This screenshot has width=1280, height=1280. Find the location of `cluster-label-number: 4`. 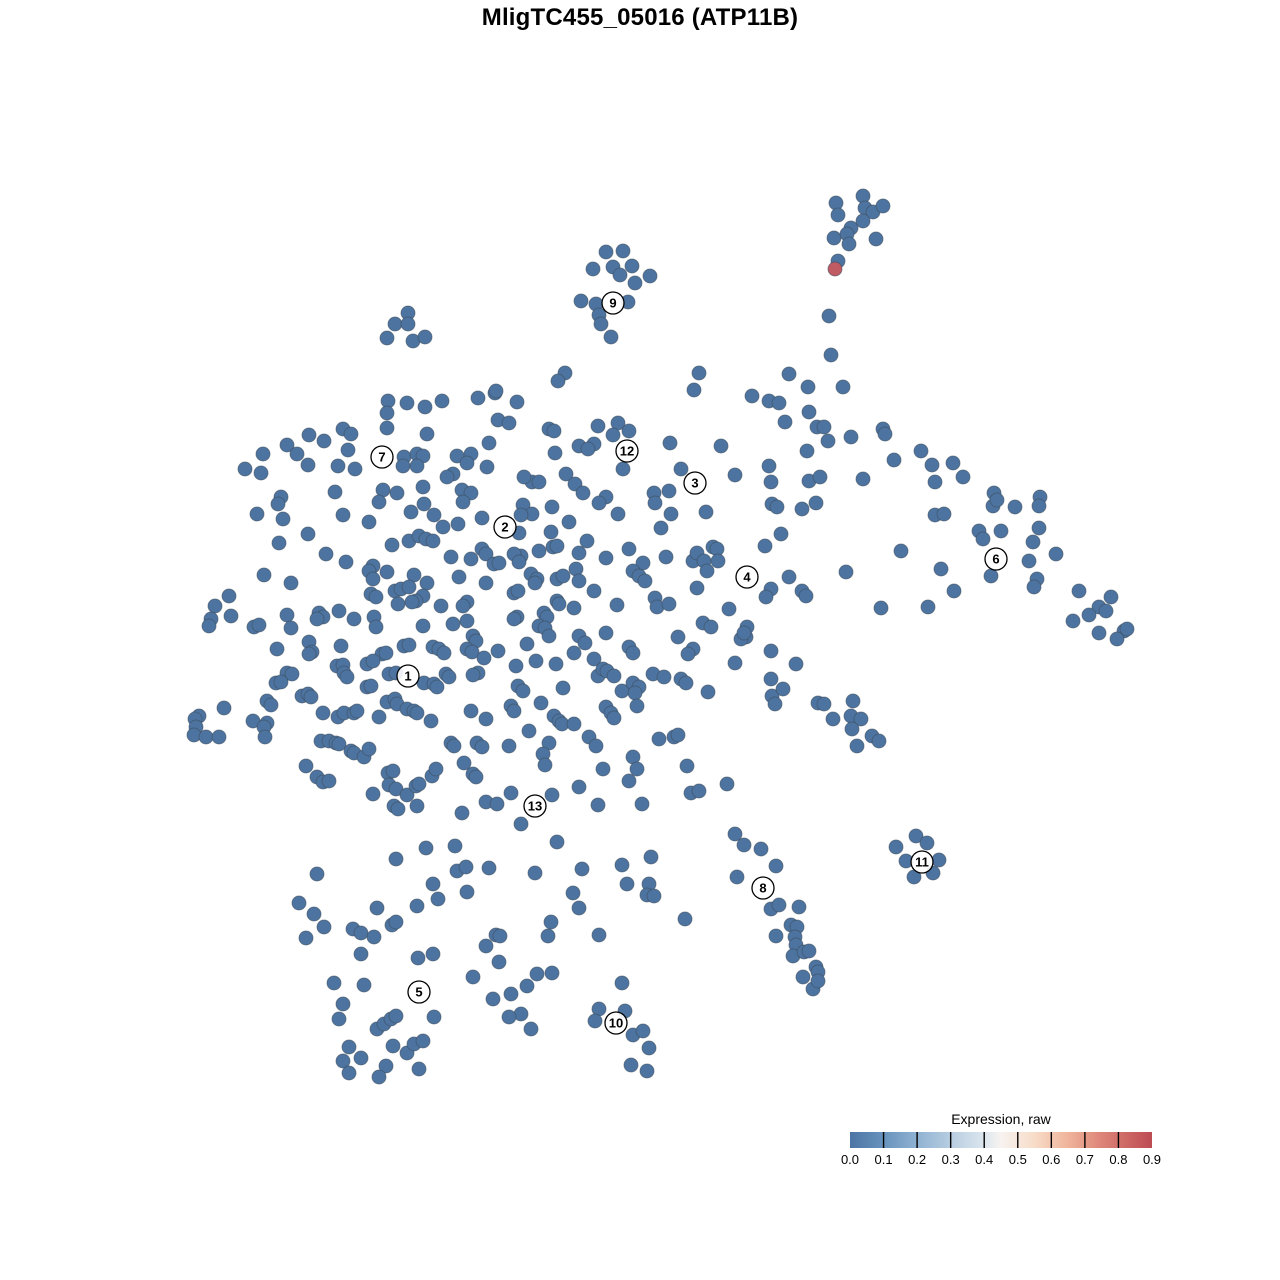

cluster-label-number: 4 is located at coordinates (747, 577).